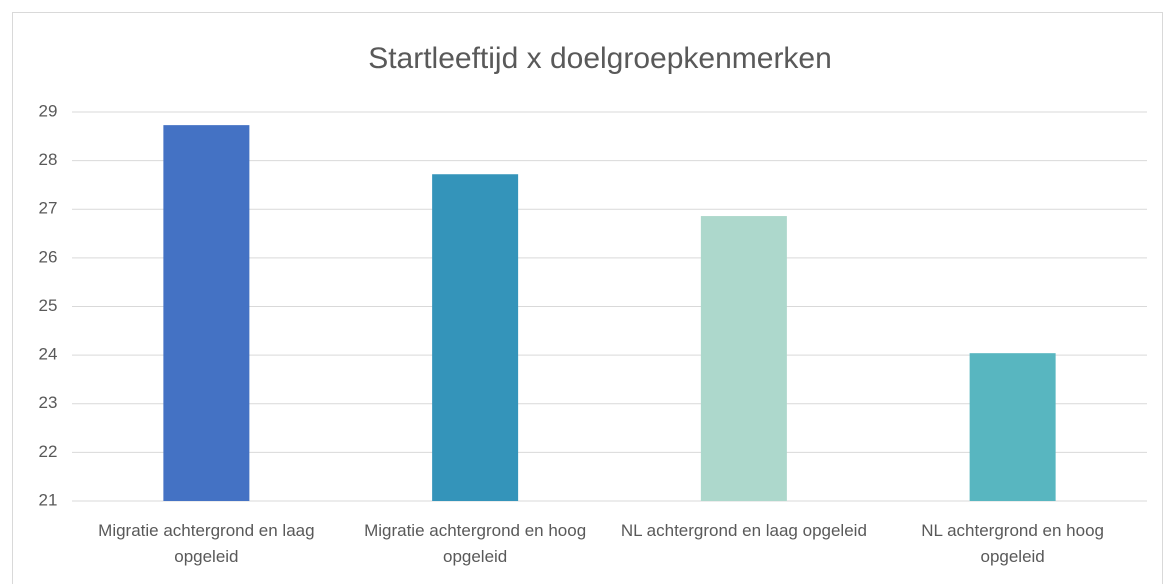 The height and width of the screenshot is (584, 1176). Describe the element at coordinates (48, 451) in the screenshot. I see `y-tick-label: 22` at that location.